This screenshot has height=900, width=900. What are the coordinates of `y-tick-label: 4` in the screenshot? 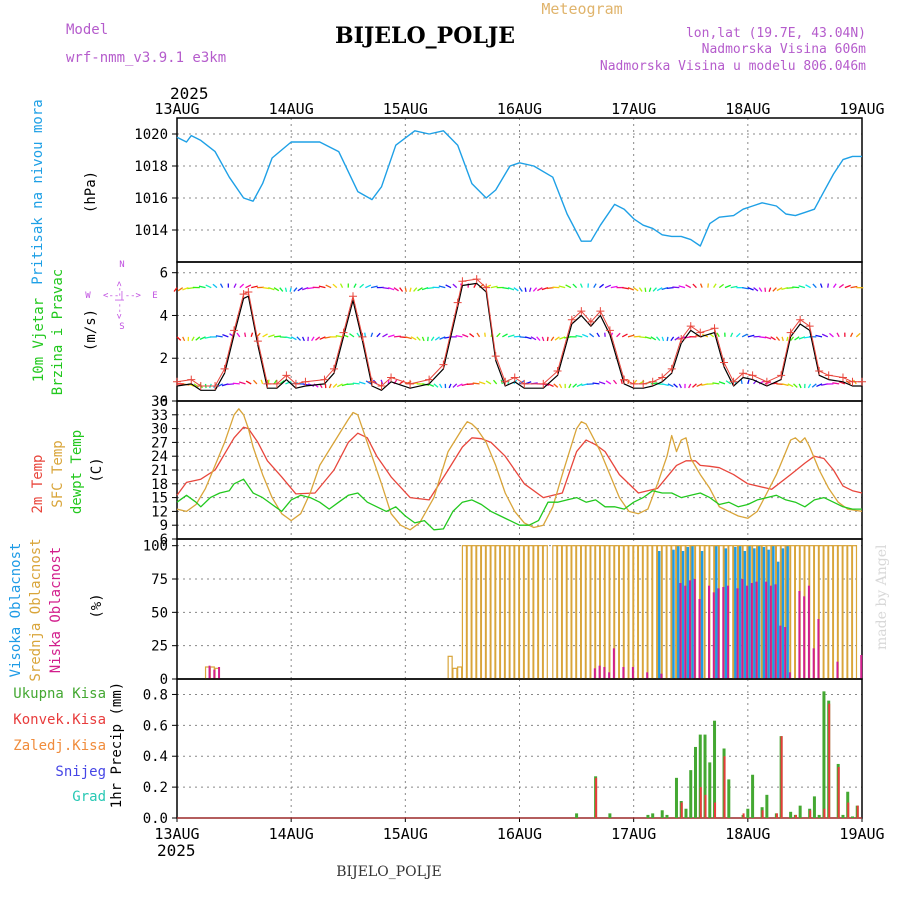 It's located at (164, 316).